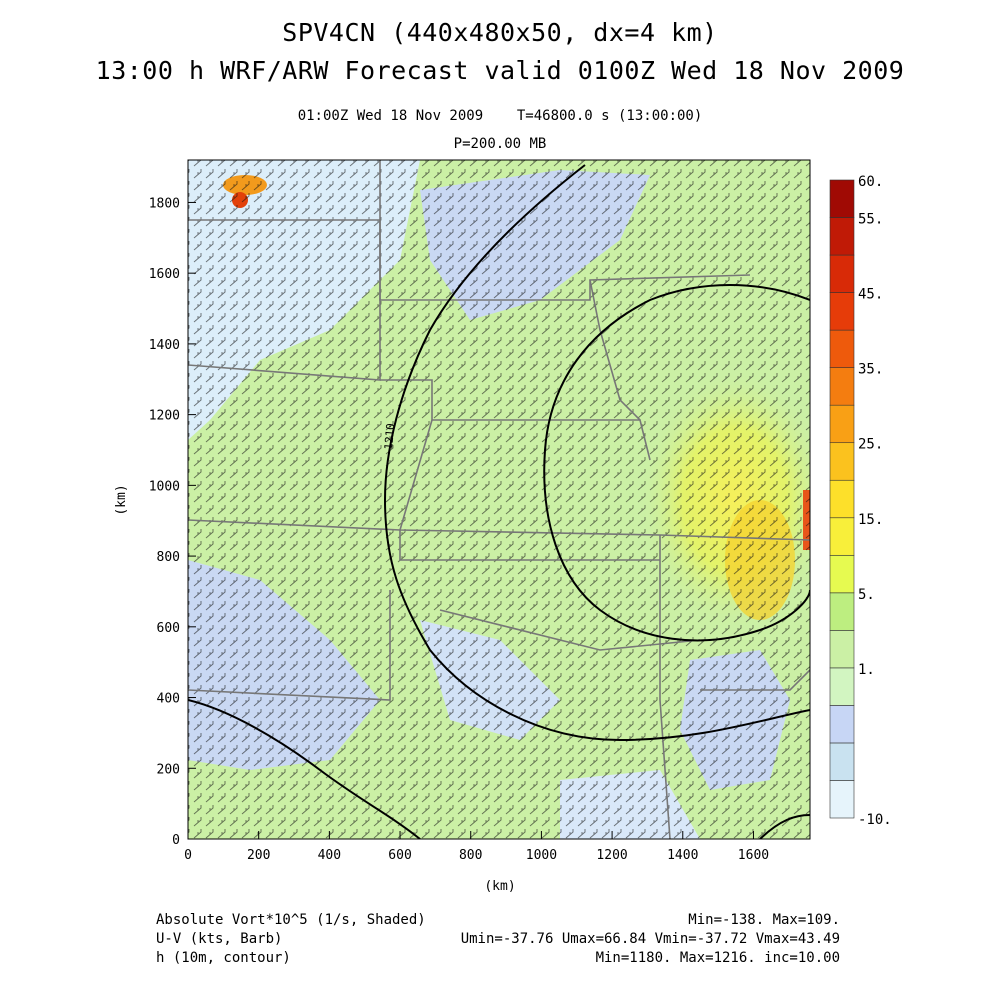 The width and height of the screenshot is (1000, 1000). I want to click on x-tick-label: 600, so click(399, 855).